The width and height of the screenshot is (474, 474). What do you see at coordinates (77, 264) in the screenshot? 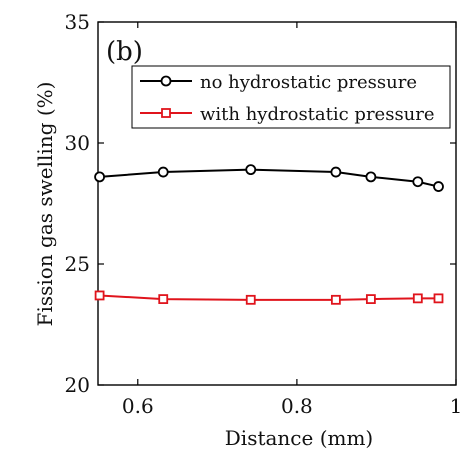
I see `y-tick-label: 25` at bounding box center [77, 264].